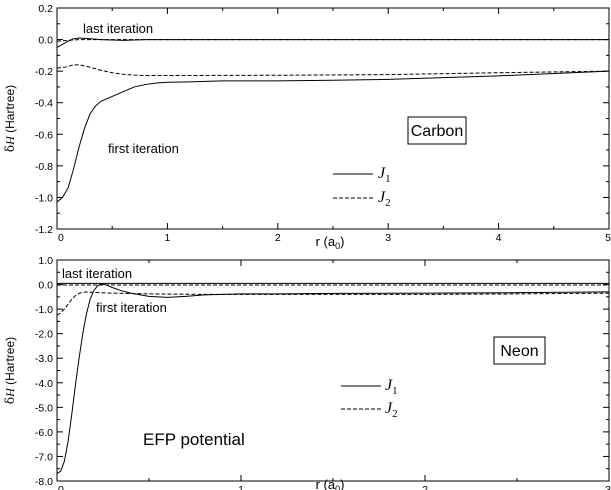  I want to click on y-tick-label: -1.2, so click(44, 230).